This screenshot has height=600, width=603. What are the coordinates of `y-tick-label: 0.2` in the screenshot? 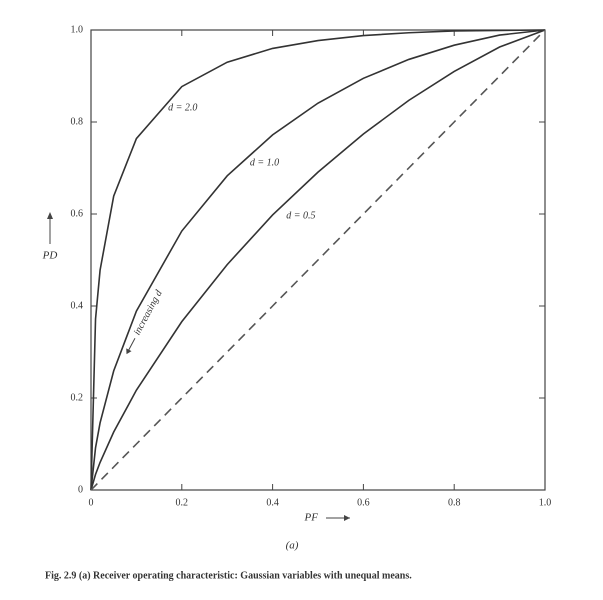 It's located at (77, 397).